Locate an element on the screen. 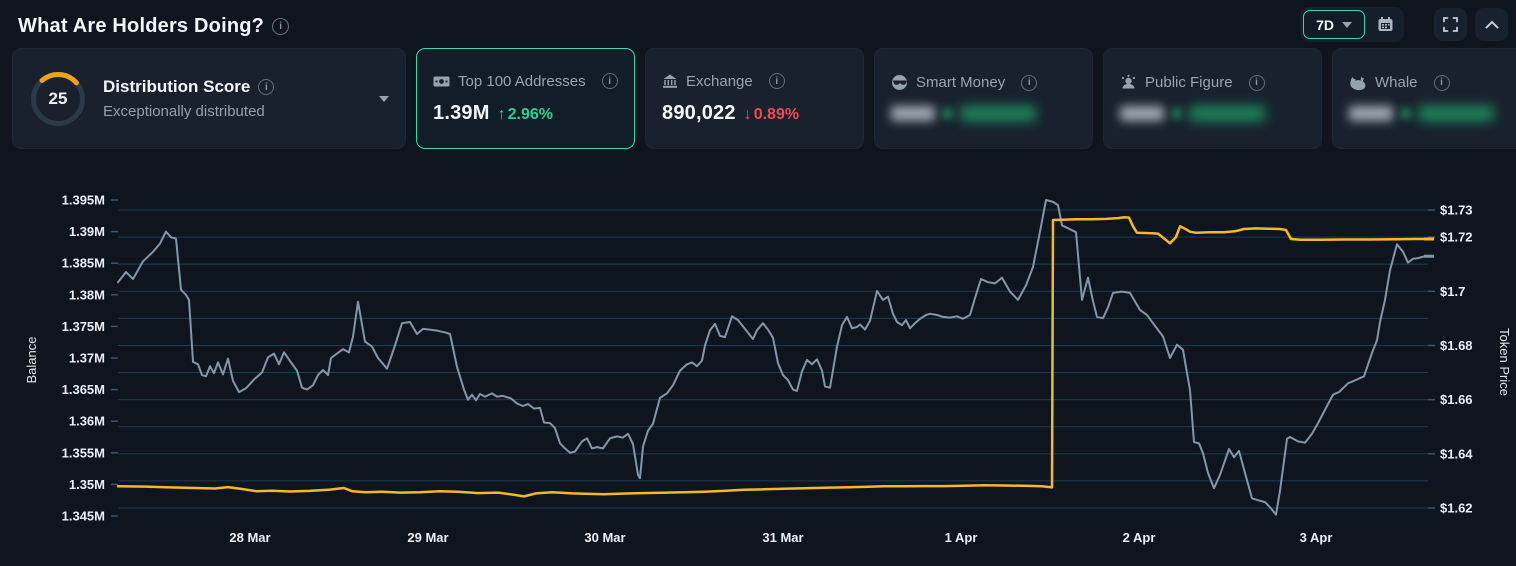  title-info-icon is located at coordinates (281, 26).